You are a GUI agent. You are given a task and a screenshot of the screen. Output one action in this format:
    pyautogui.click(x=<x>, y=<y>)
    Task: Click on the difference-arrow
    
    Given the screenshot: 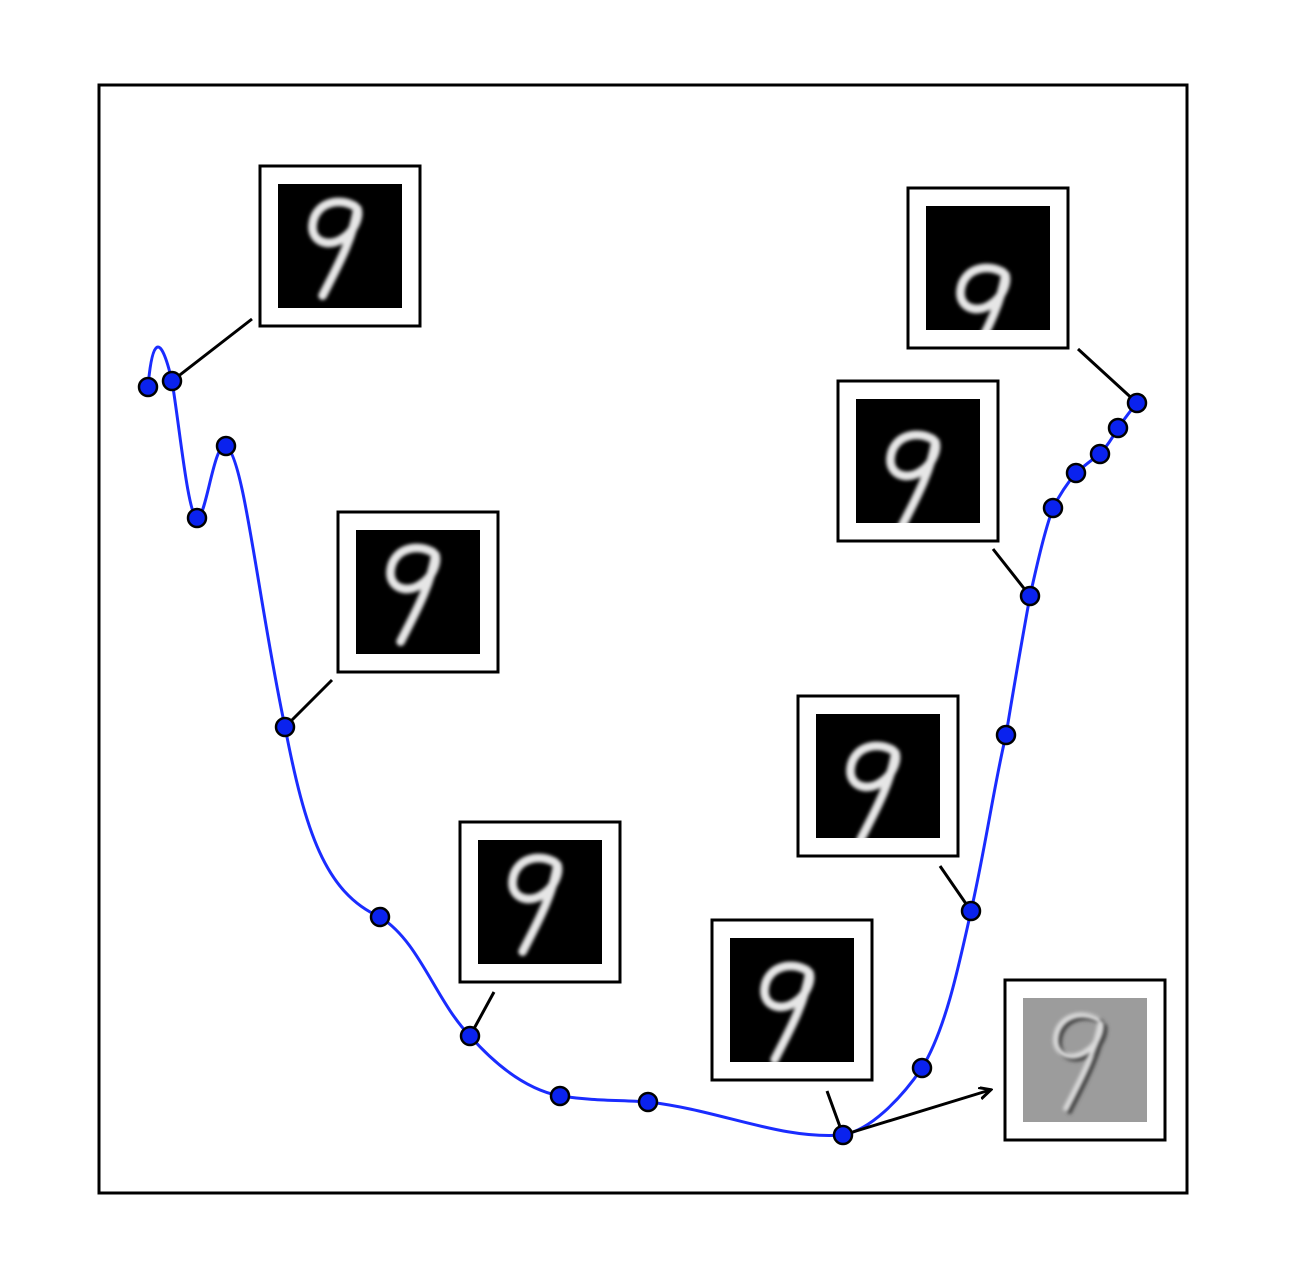 What is the action you would take?
    pyautogui.click(x=916, y=1113)
    